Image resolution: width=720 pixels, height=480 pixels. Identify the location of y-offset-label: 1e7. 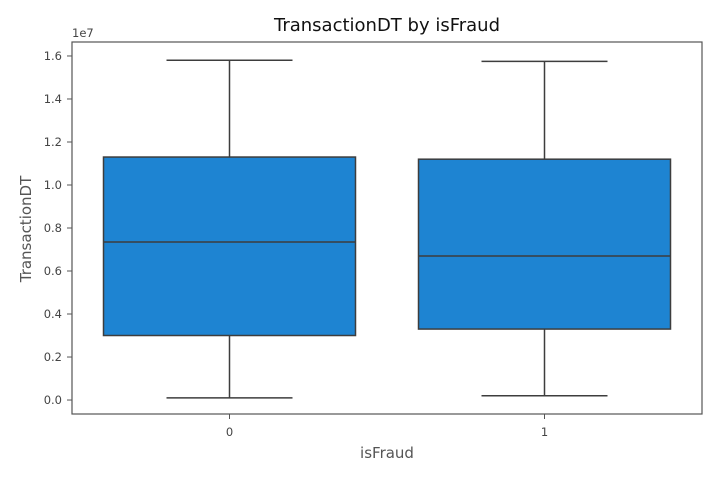
(83, 33).